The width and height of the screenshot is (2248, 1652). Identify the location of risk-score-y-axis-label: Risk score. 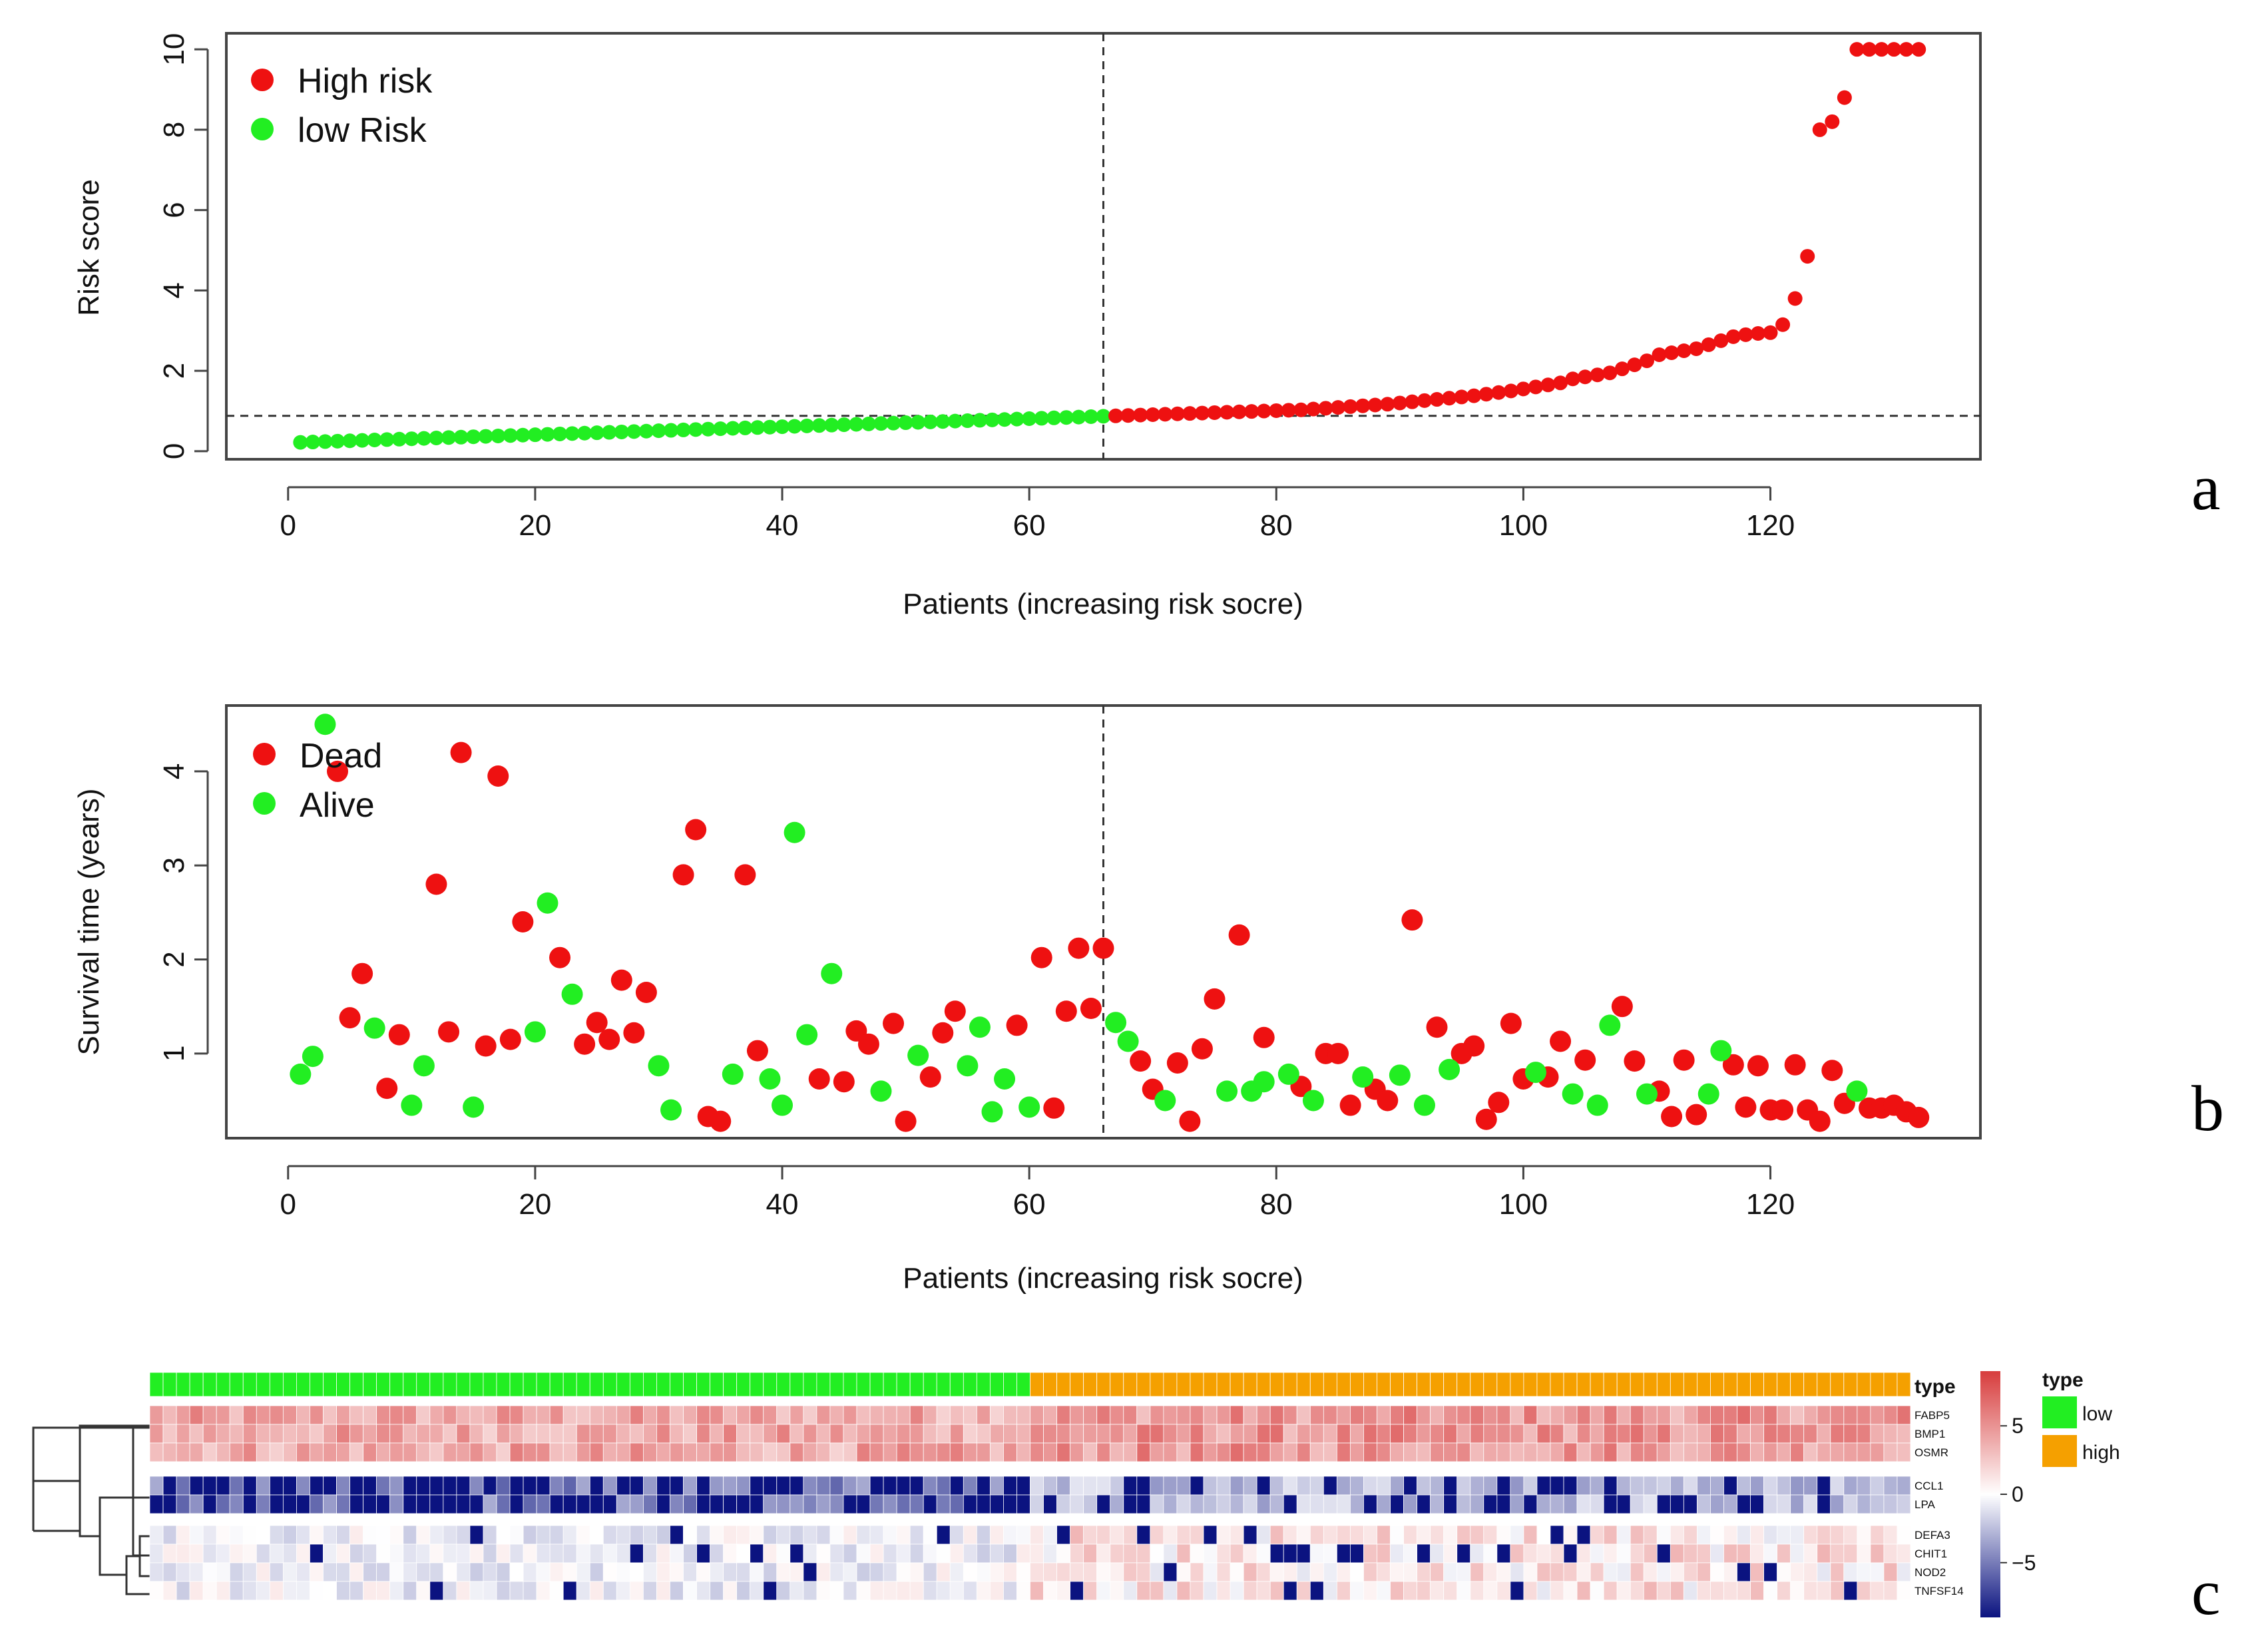
(89, 247).